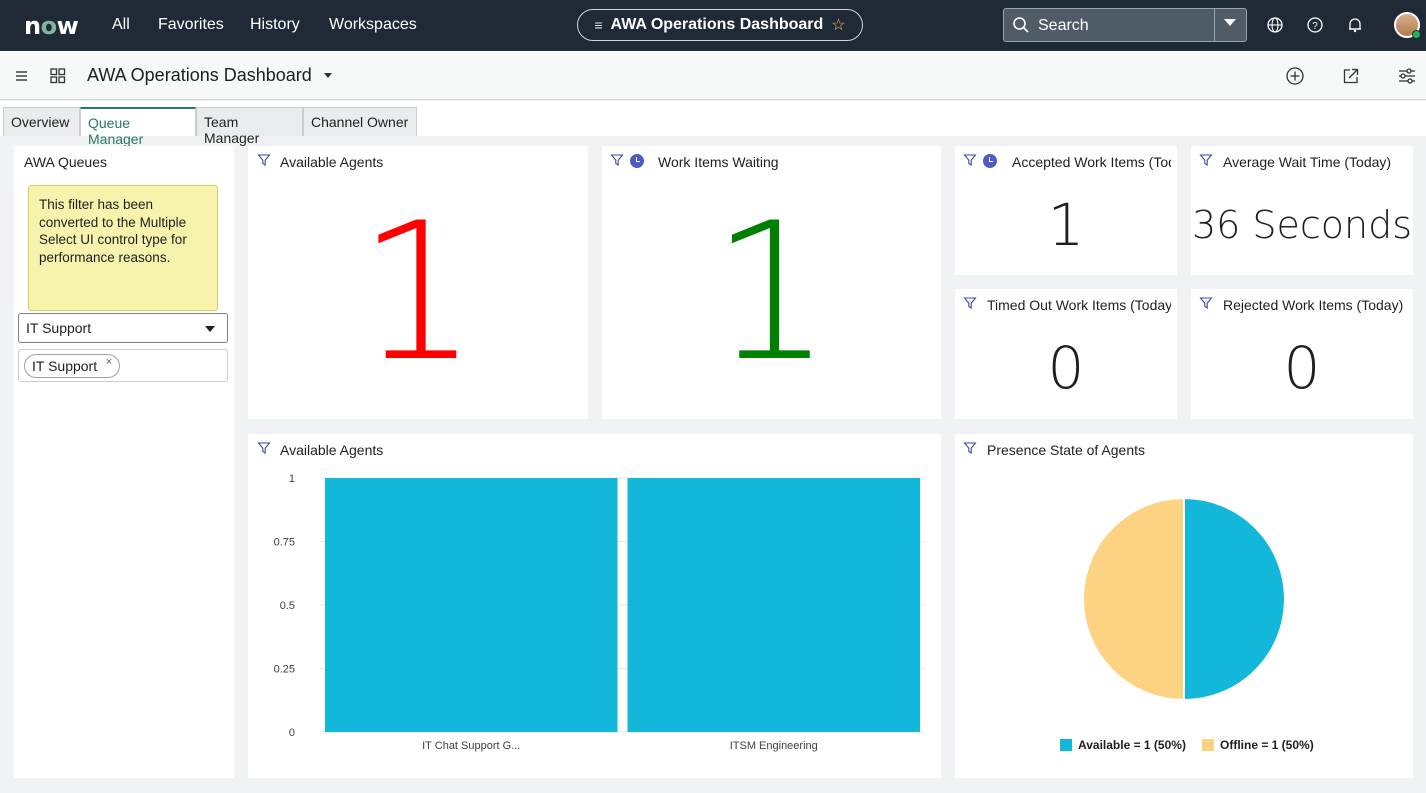 This screenshot has width=1426, height=793. What do you see at coordinates (838, 25) in the screenshot?
I see `star-icon: ☆` at bounding box center [838, 25].